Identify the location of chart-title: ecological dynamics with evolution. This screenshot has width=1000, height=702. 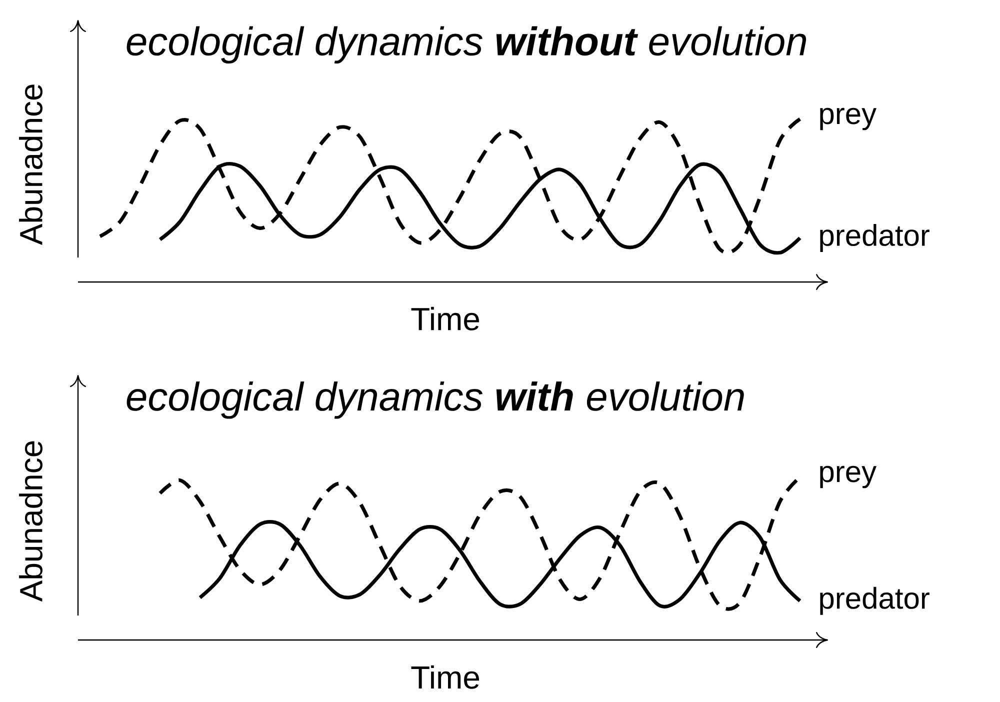
(435, 400).